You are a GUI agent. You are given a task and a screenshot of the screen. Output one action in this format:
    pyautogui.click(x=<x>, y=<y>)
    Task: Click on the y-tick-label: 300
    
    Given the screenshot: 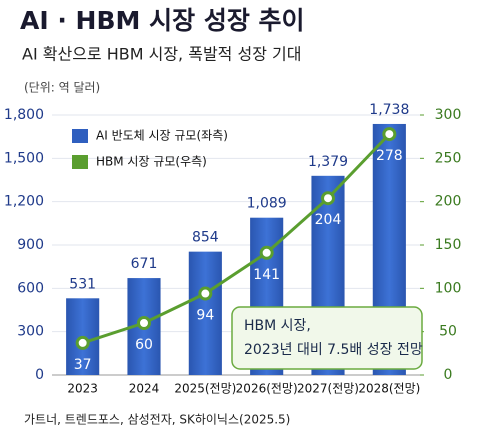 What is the action you would take?
    pyautogui.click(x=30, y=332)
    